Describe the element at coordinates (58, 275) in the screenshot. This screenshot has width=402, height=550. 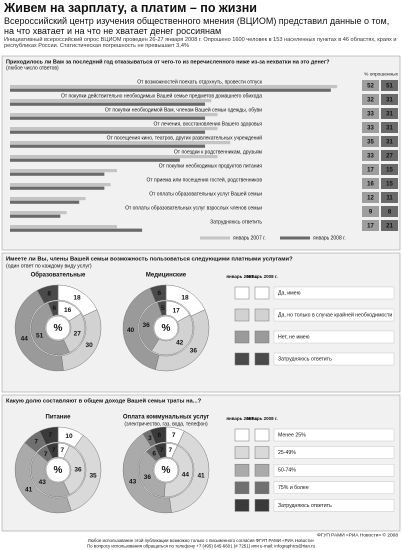
I see `donut-title: Образовательные` at that location.